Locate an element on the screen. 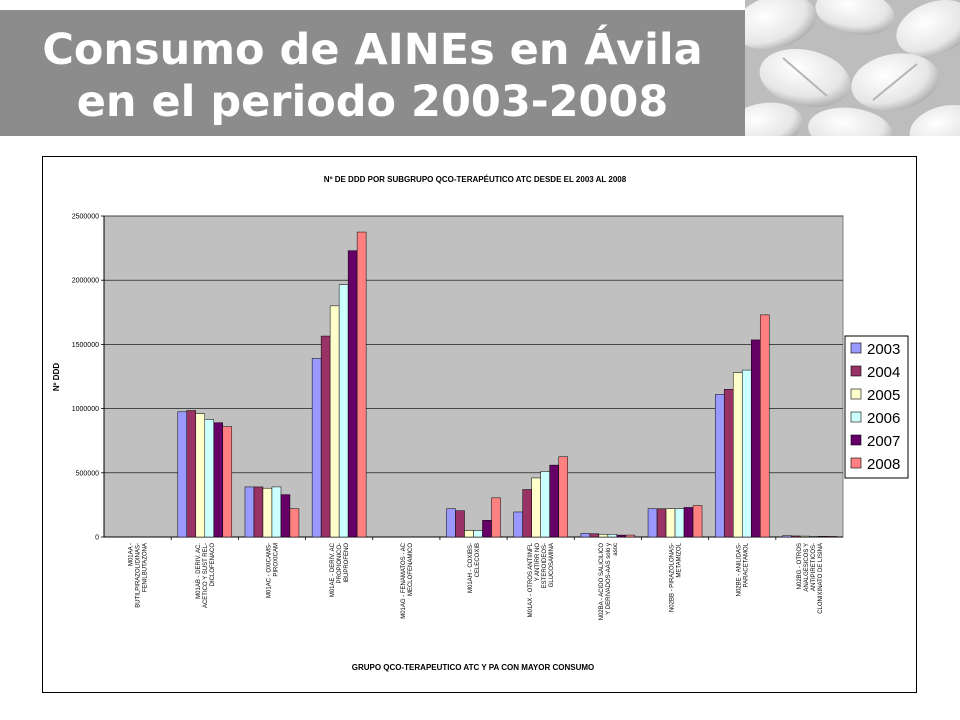 The width and height of the screenshot is (960, 720). x-tick-label: Y ANTIRR NO is located at coordinates (538, 562).